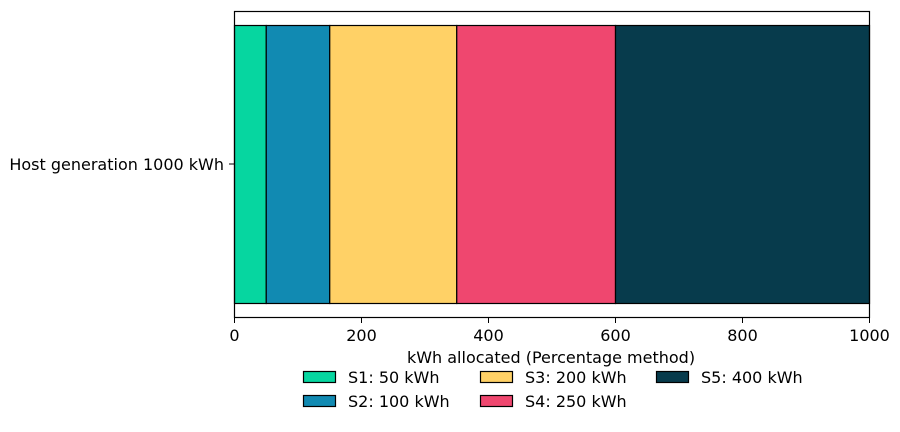  Describe the element at coordinates (234, 335) in the screenshot. I see `x-tick-label: 0` at that location.